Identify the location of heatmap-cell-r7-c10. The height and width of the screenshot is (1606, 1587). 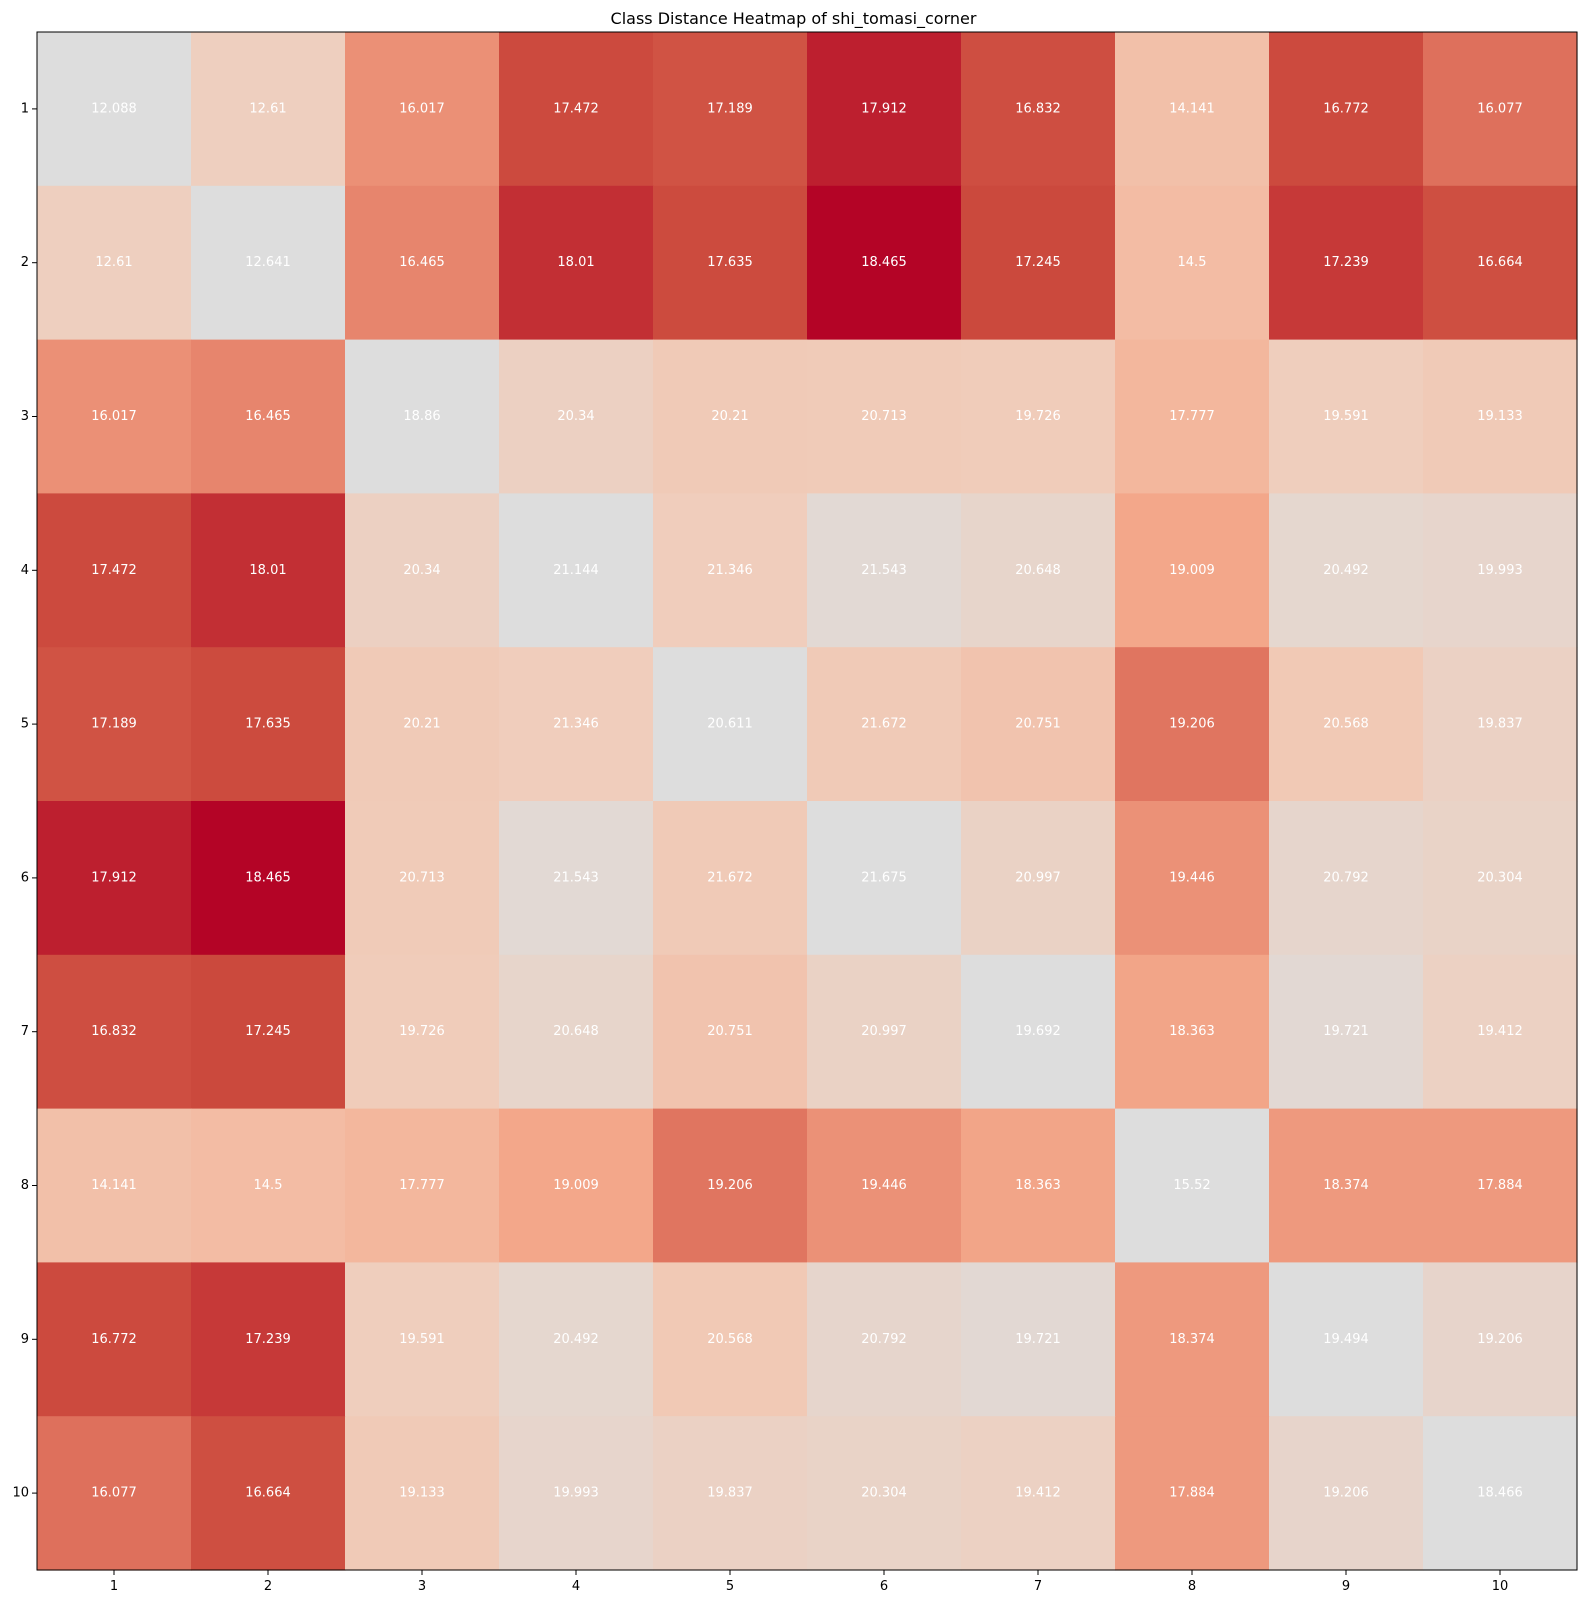
(1500, 1032).